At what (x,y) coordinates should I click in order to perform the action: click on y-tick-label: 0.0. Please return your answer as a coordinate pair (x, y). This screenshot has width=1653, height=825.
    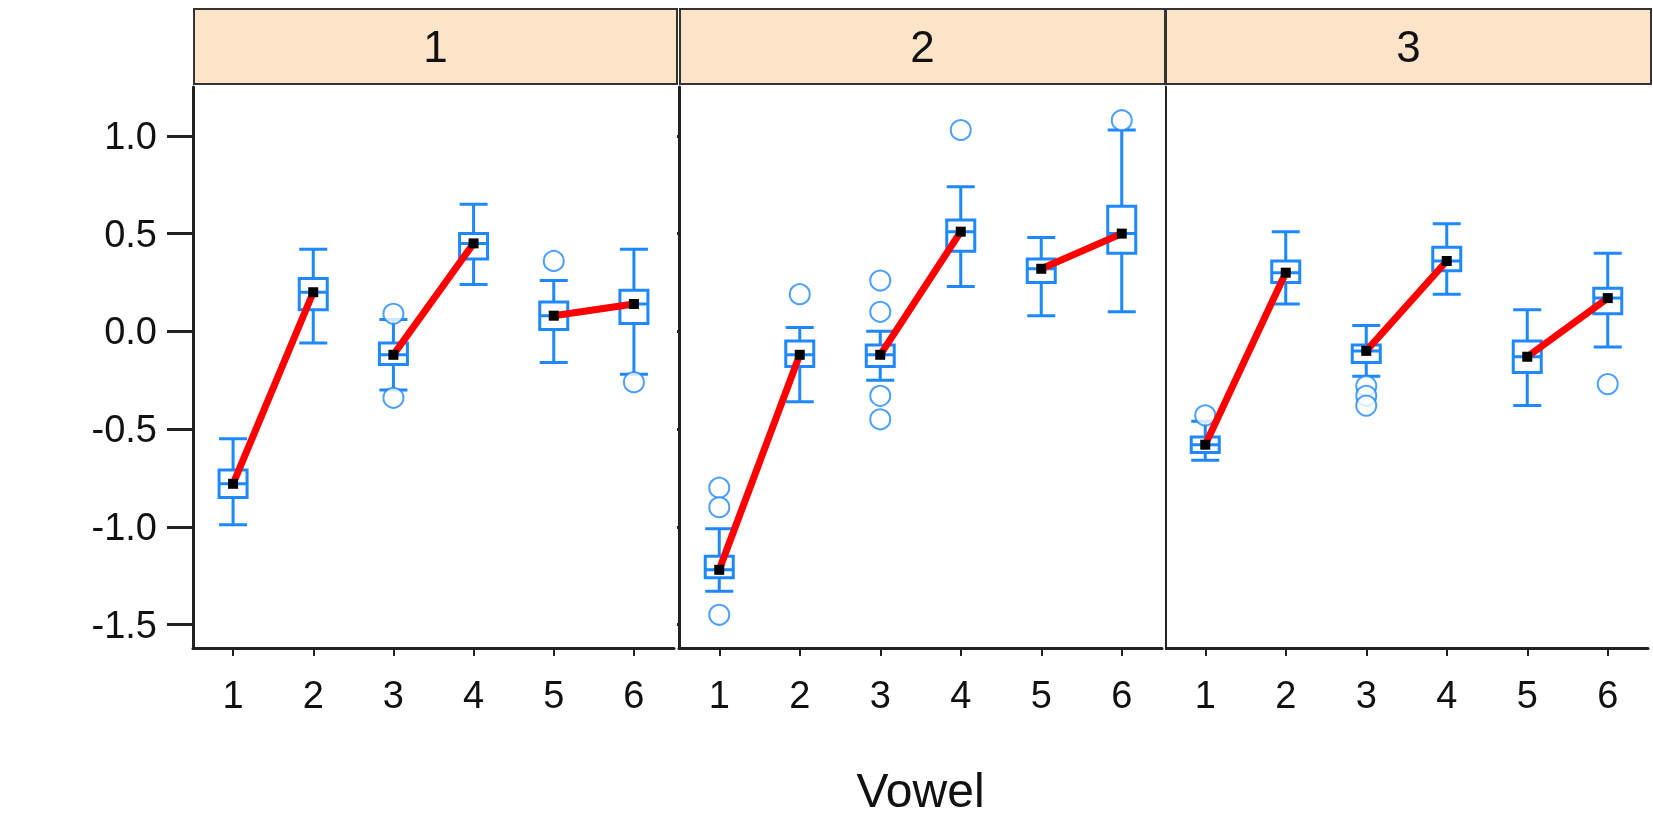
    Looking at the image, I should click on (130, 331).